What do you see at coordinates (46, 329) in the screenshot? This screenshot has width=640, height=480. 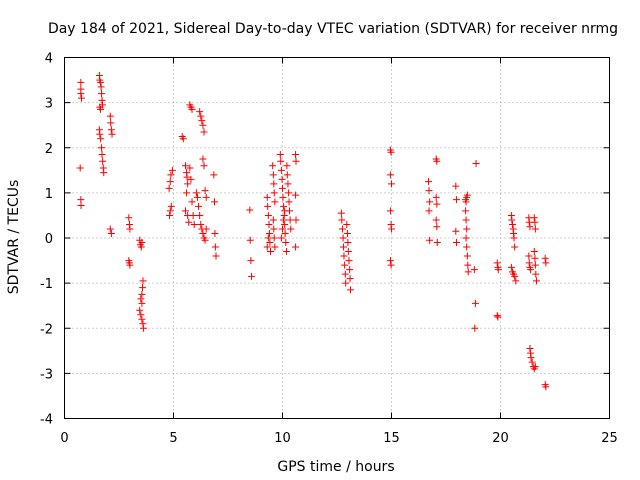 I see `y-tick-label: -2` at bounding box center [46, 329].